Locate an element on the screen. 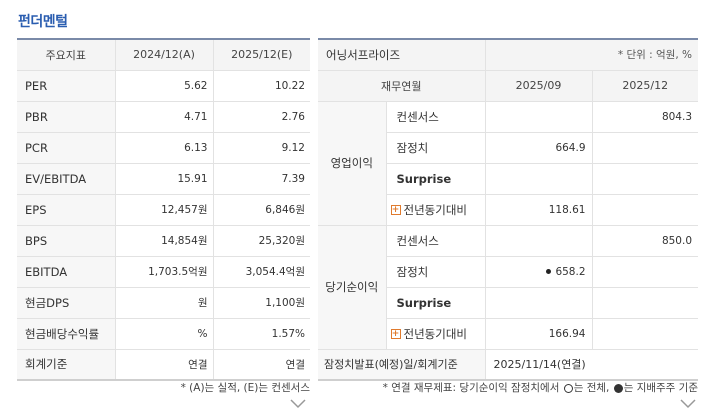  row-label: 현금DPS is located at coordinates (66, 303).